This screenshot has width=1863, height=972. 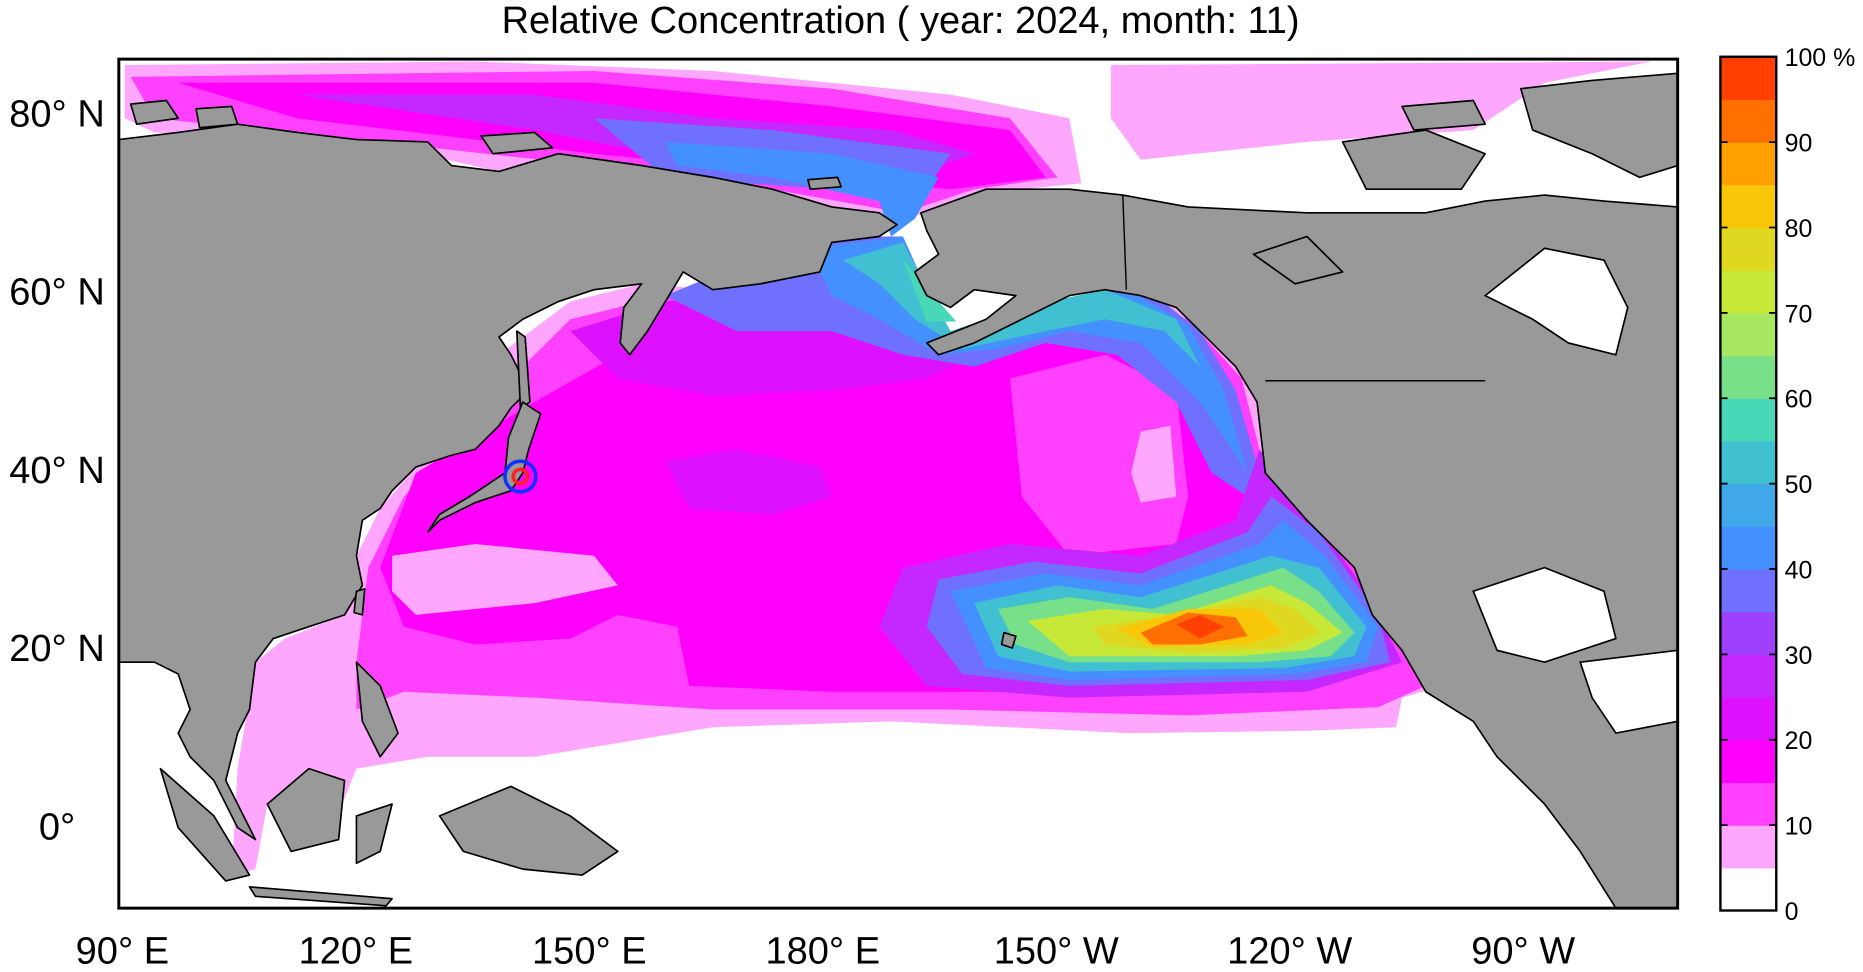 I want to click on lon-tick-label: 120° E, so click(x=356, y=951).